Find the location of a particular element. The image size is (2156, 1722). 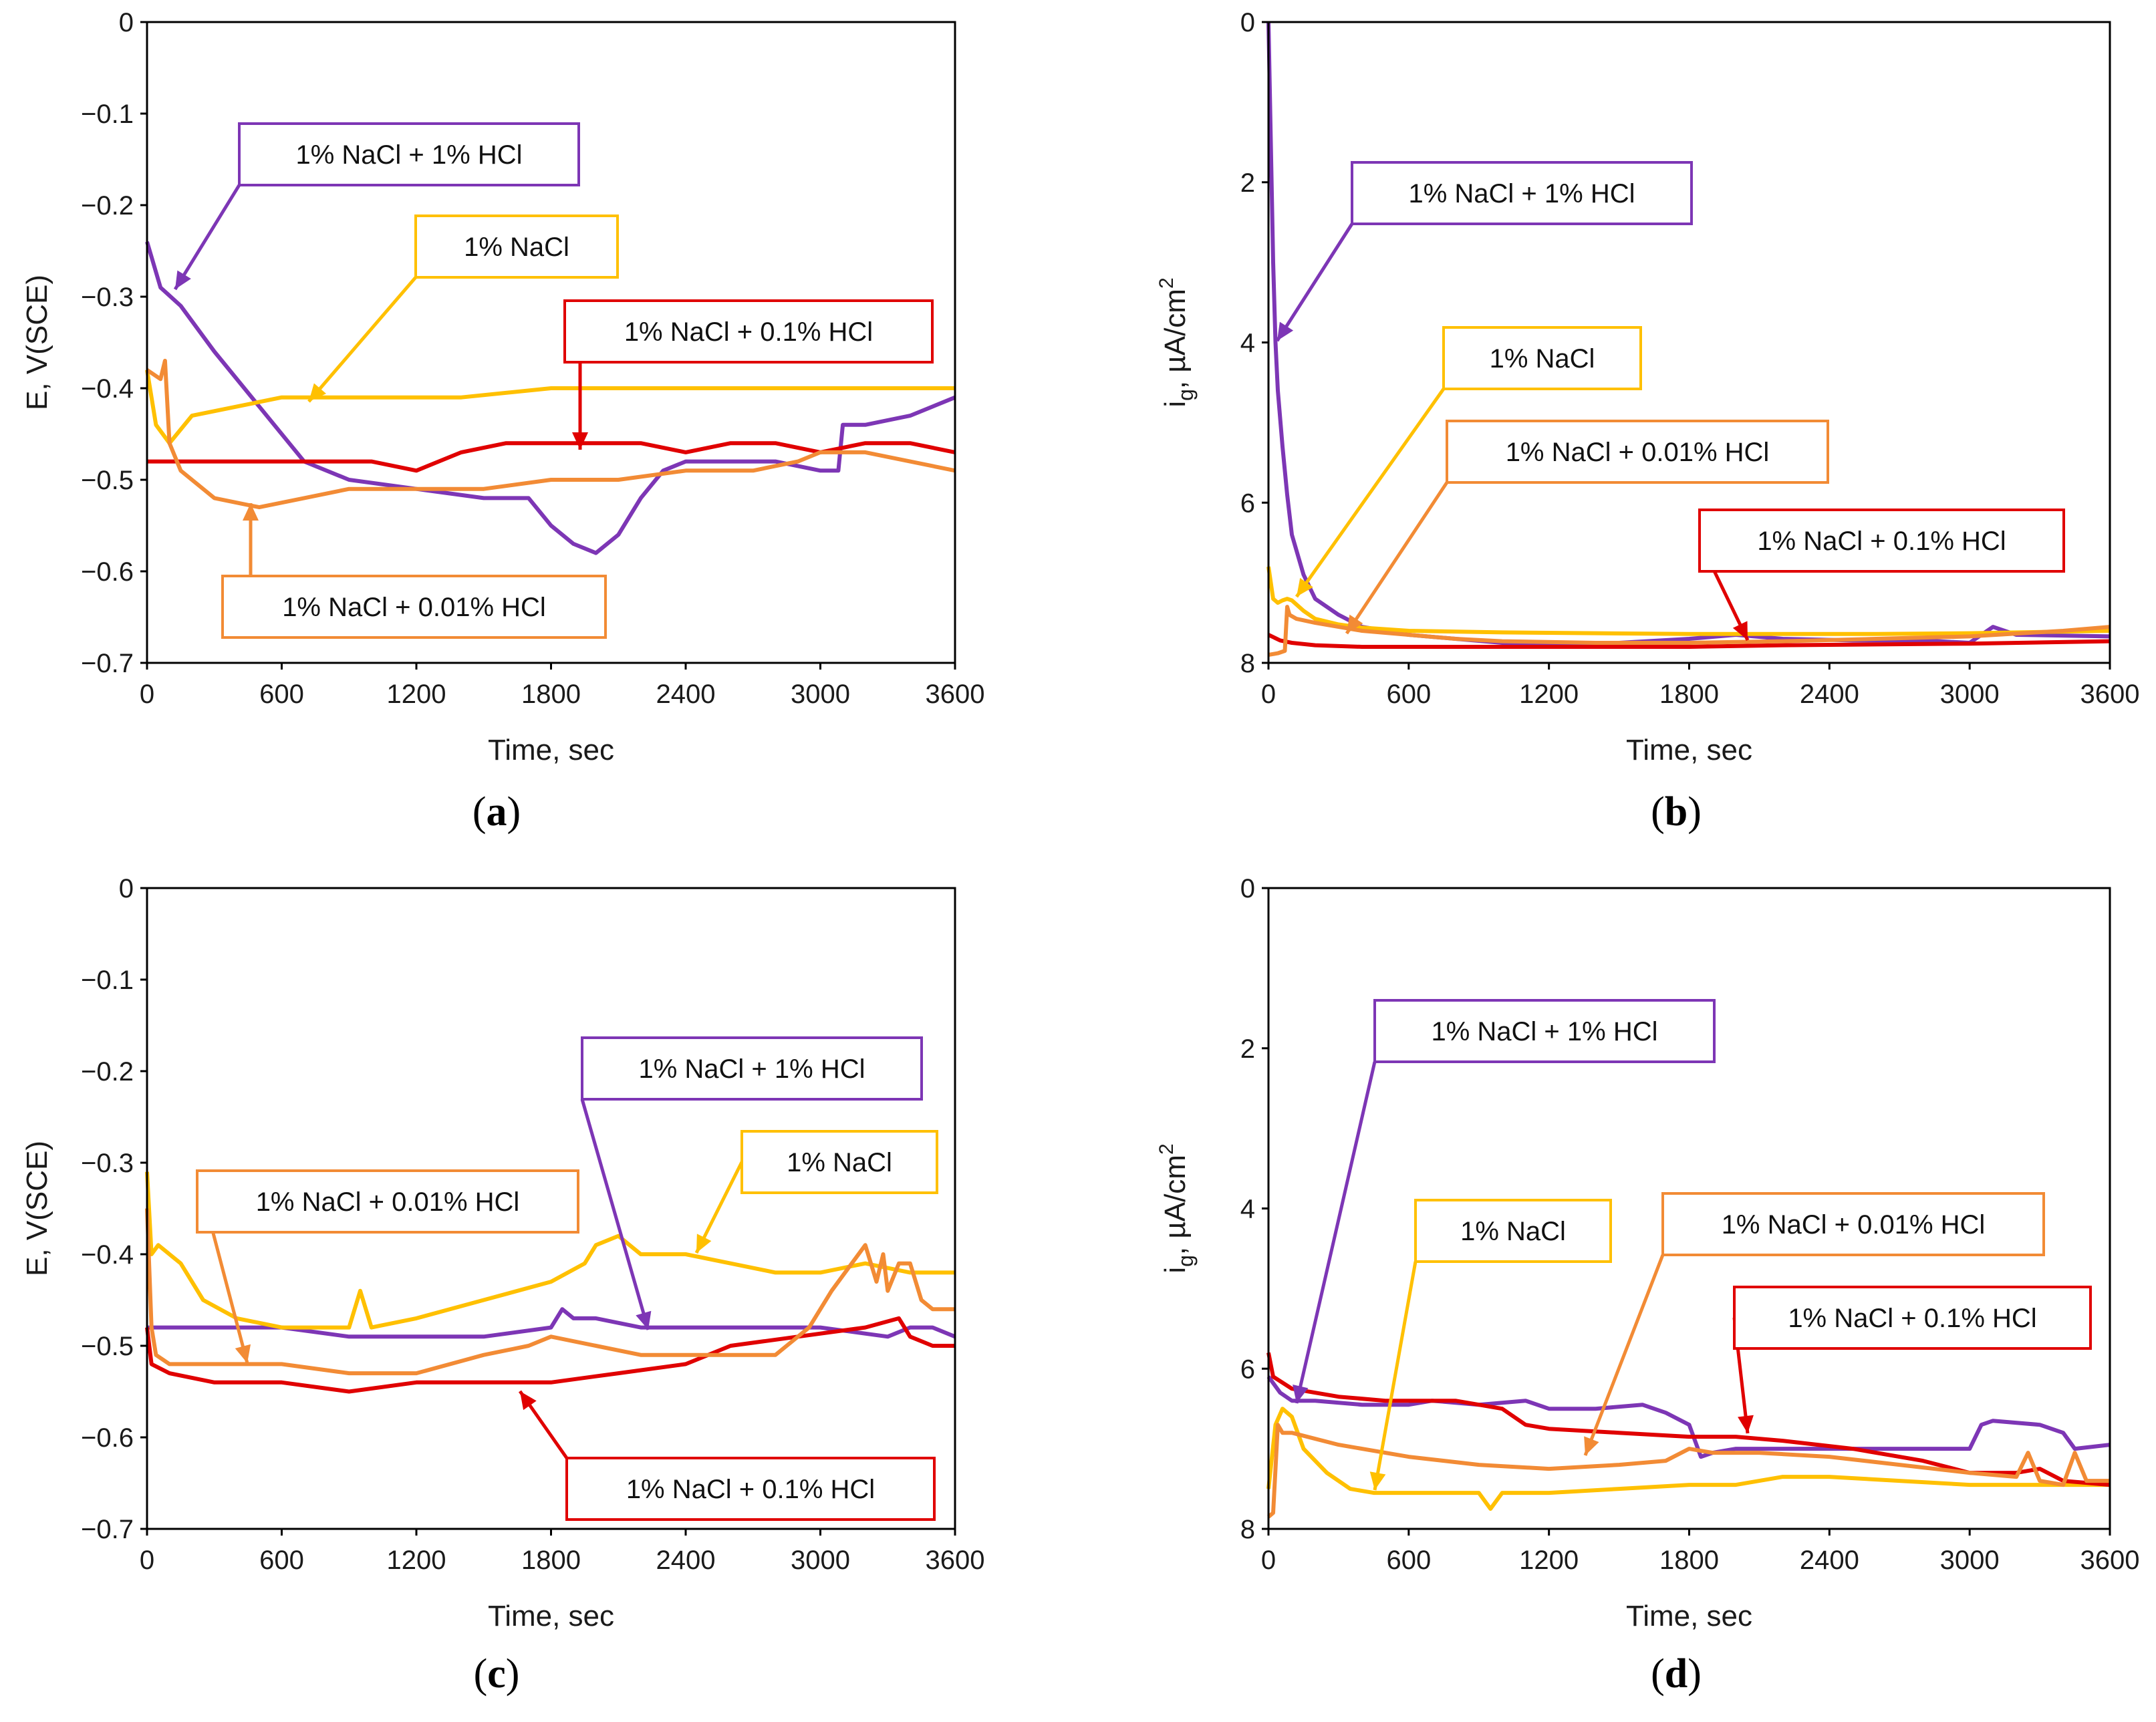

y-tick-label: 2 is located at coordinates (1247, 183).